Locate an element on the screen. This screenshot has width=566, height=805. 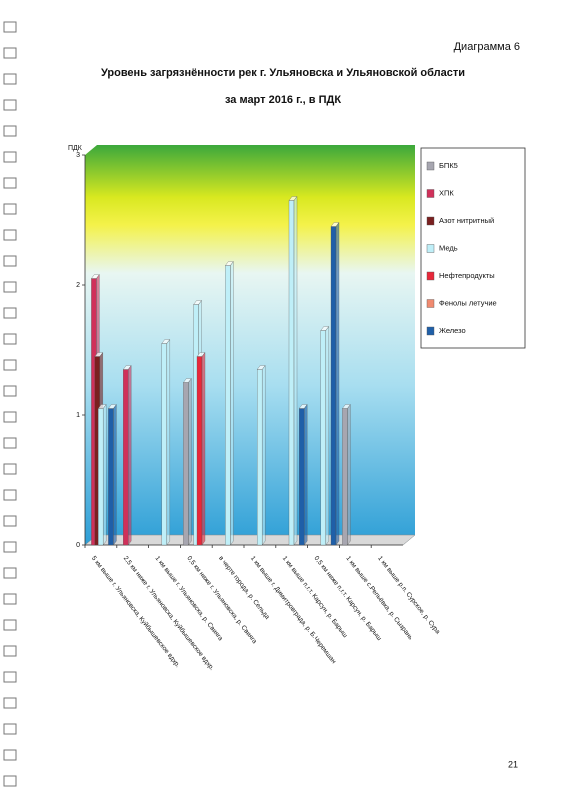
y-tick-label: 3 is located at coordinates (78, 155).